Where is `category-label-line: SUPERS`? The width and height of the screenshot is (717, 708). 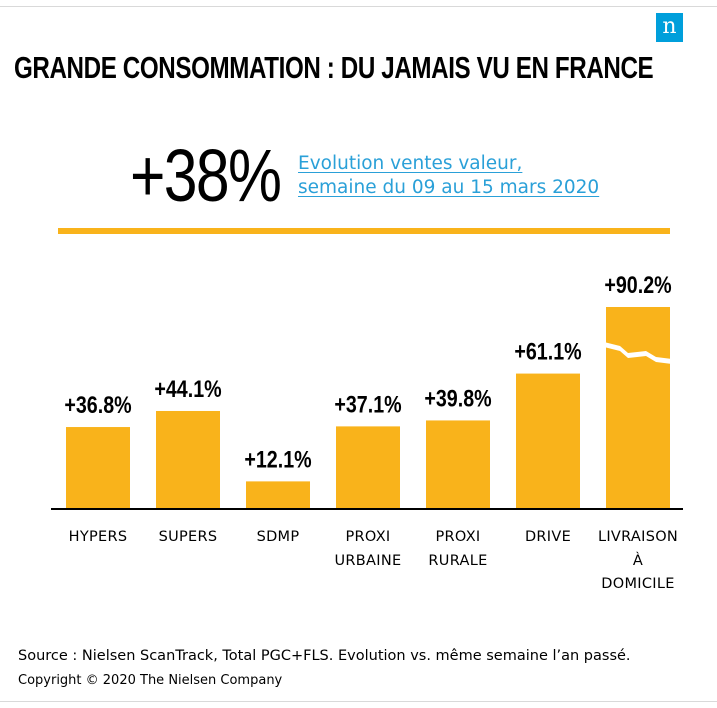 category-label-line: SUPERS is located at coordinates (188, 537).